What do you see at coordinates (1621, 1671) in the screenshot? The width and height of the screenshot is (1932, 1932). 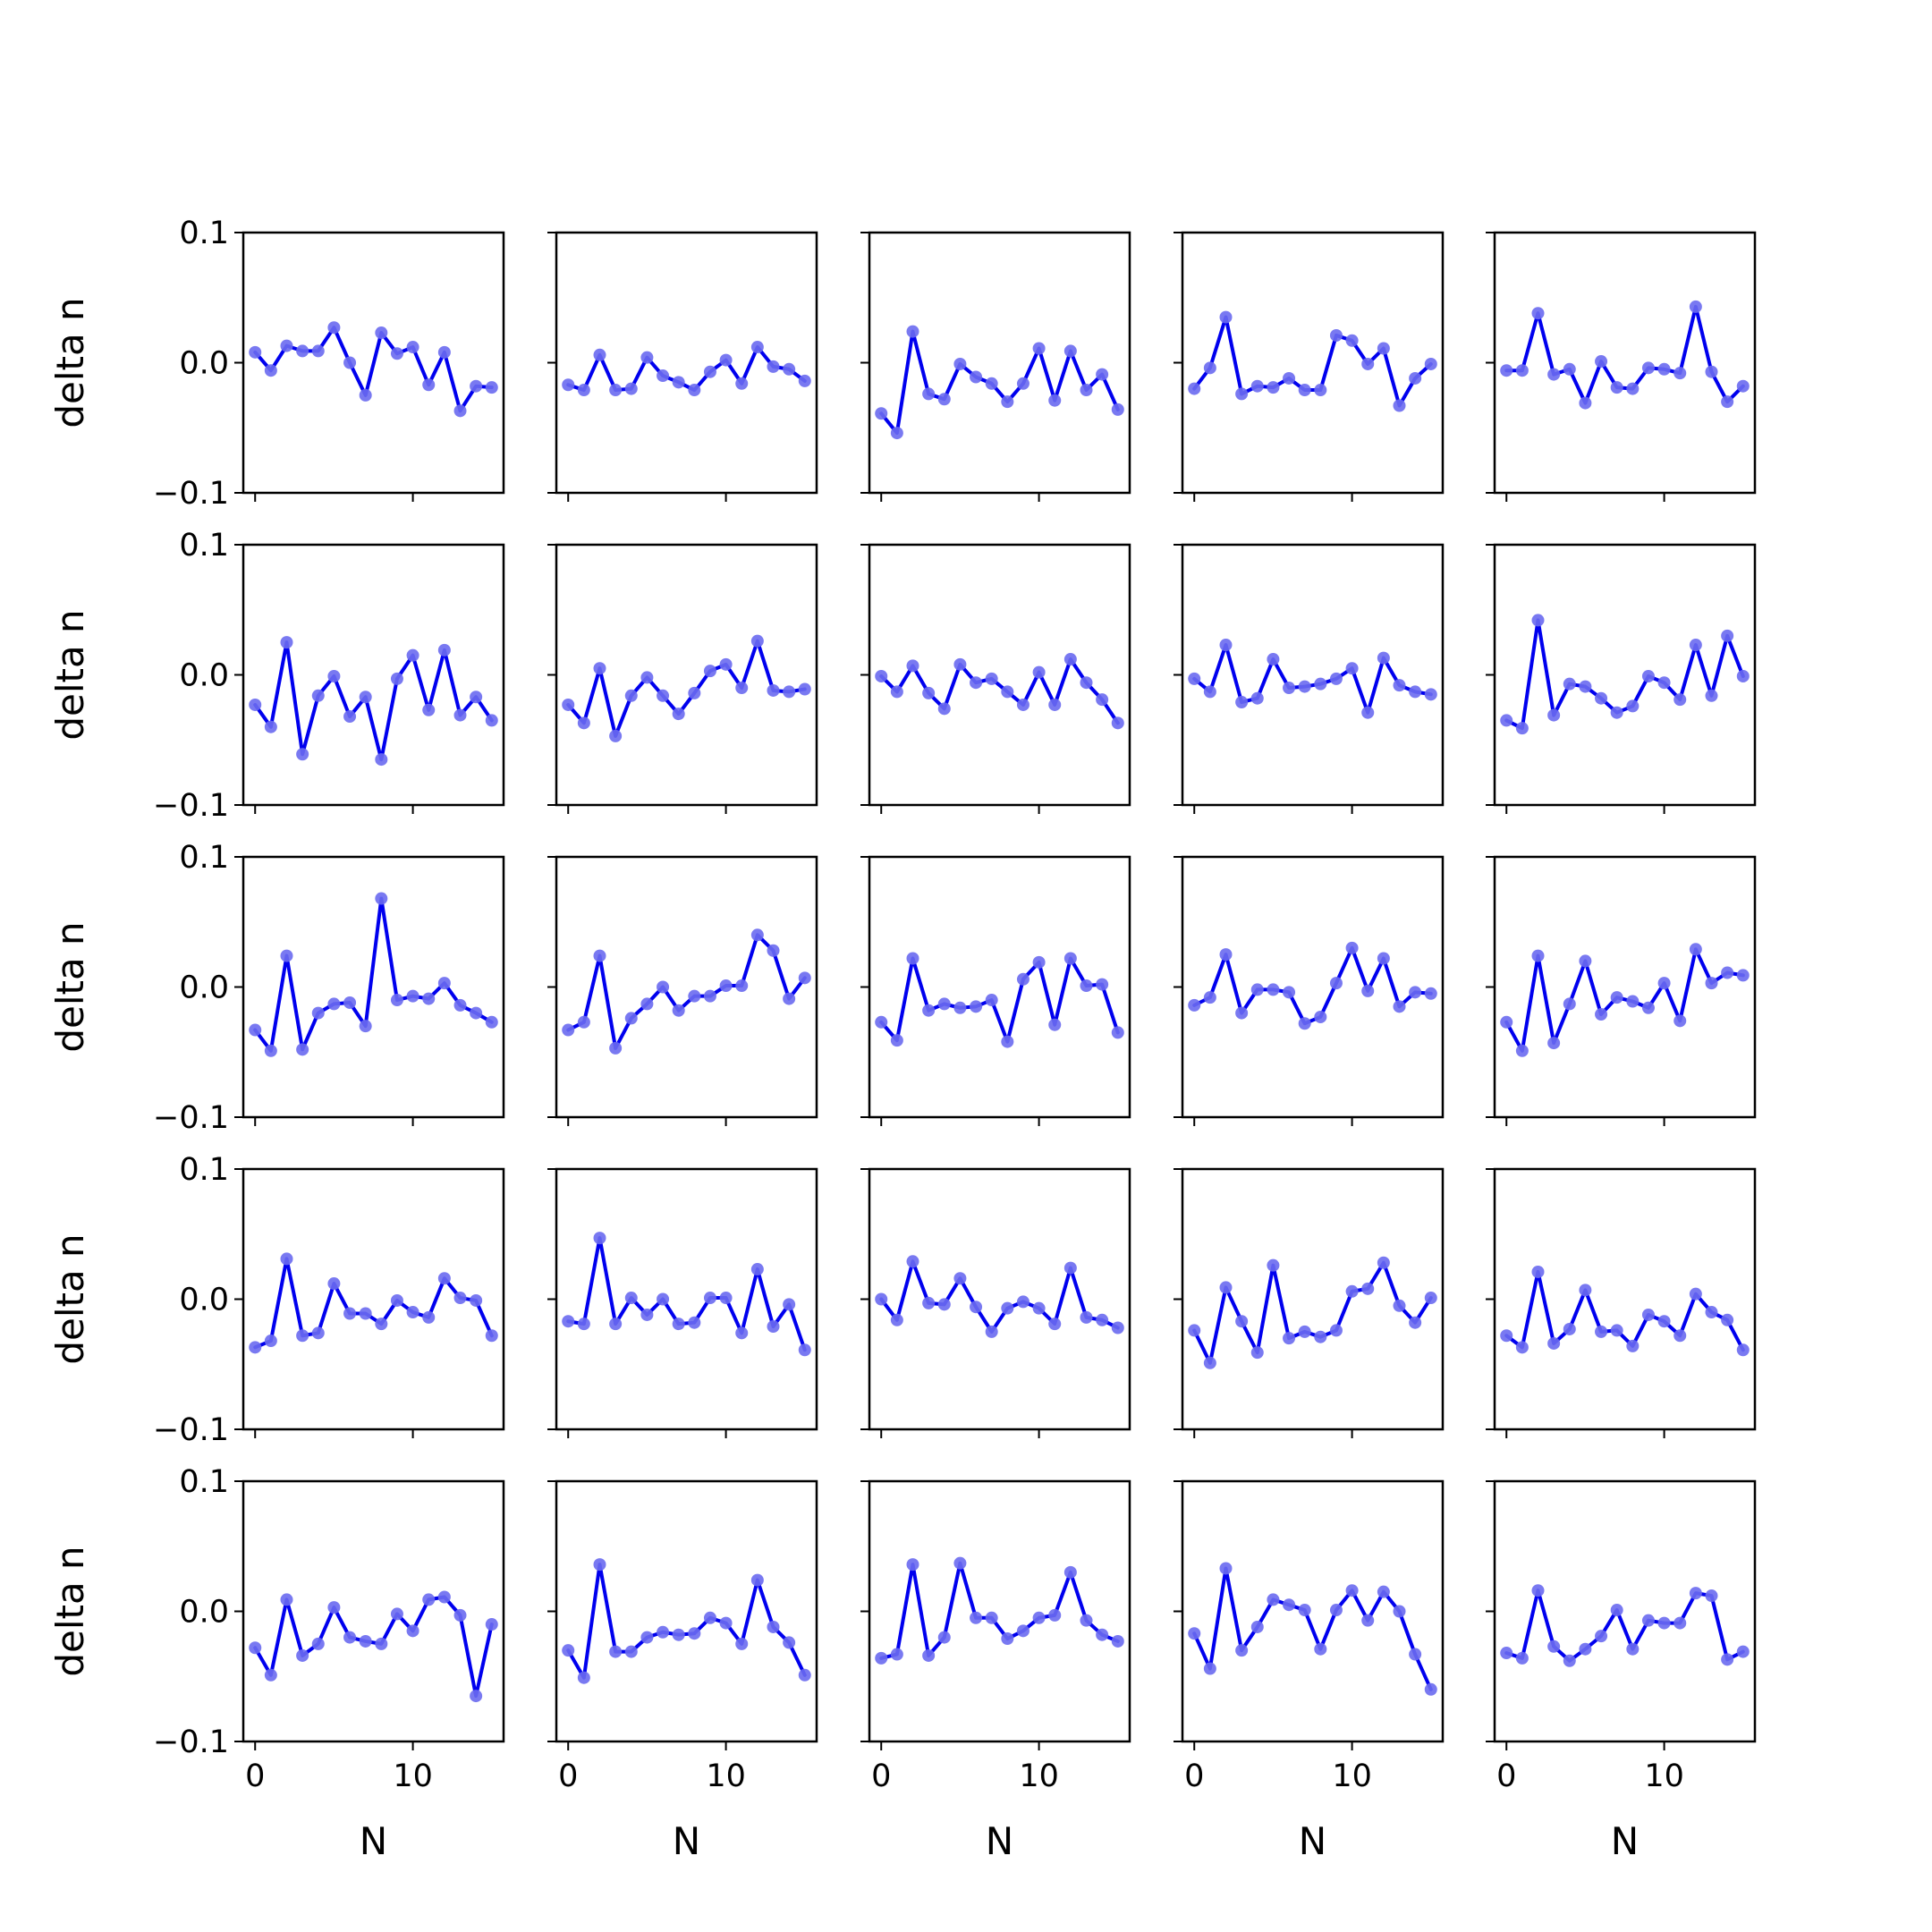 I see `subplot-r5-c5: 0 10N` at bounding box center [1621, 1671].